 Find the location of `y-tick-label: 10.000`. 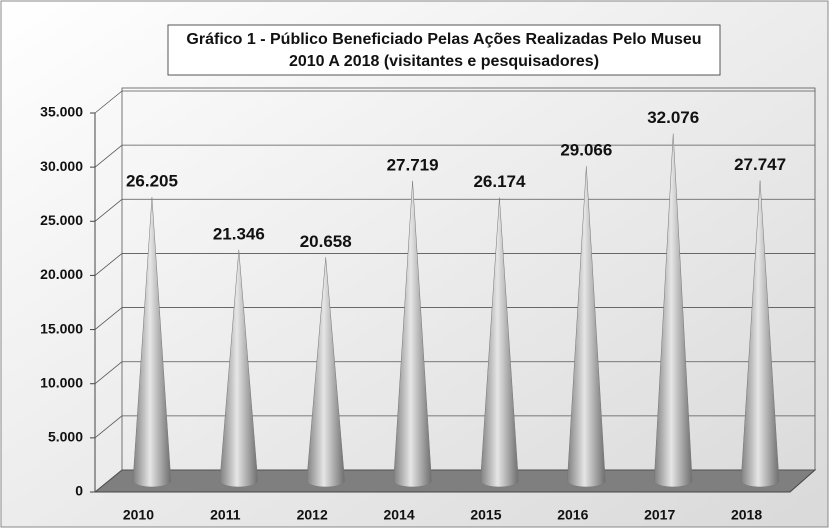

y-tick-label: 10.000 is located at coordinates (61, 382).